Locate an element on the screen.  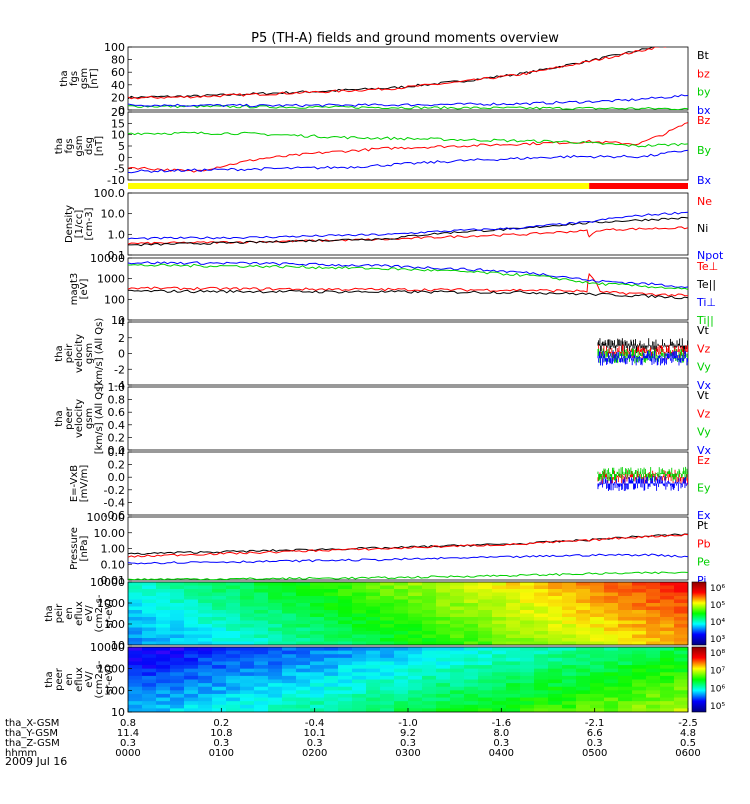
x-axis-tick-label: -2.5 is located at coordinates (688, 723).